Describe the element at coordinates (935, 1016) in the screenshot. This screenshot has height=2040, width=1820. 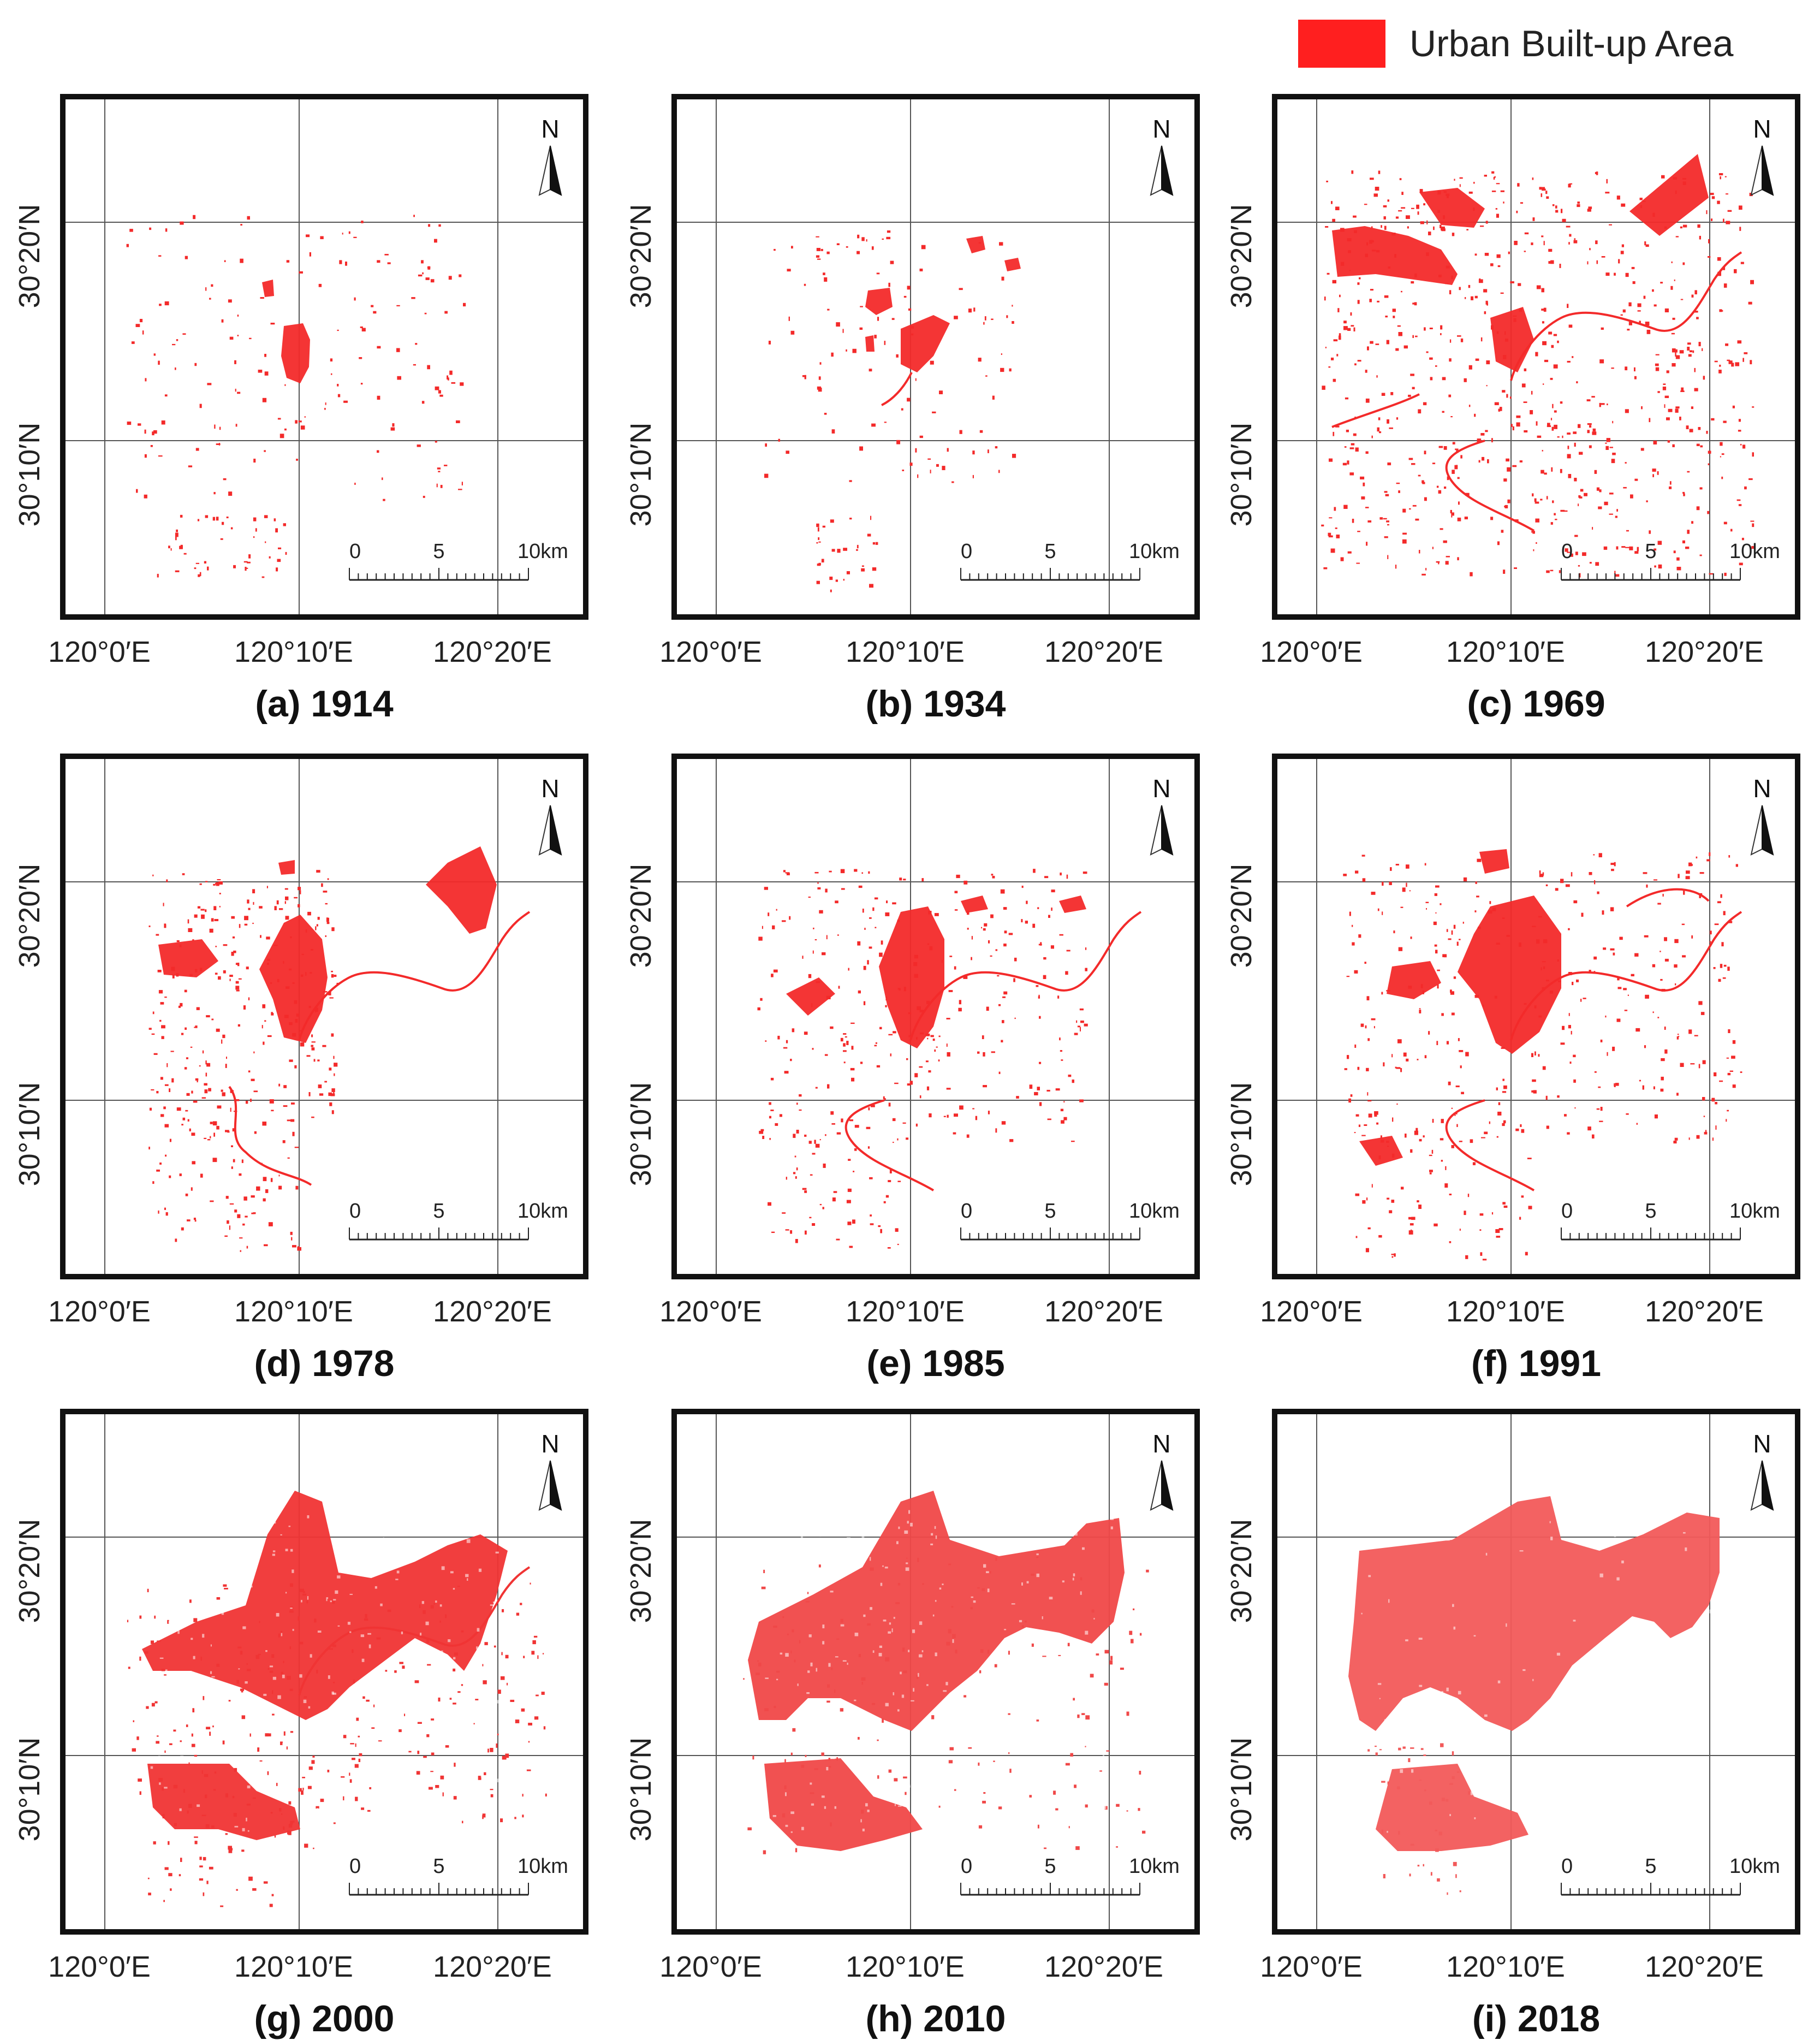
I see `map-canvas: N0 5 10km` at that location.